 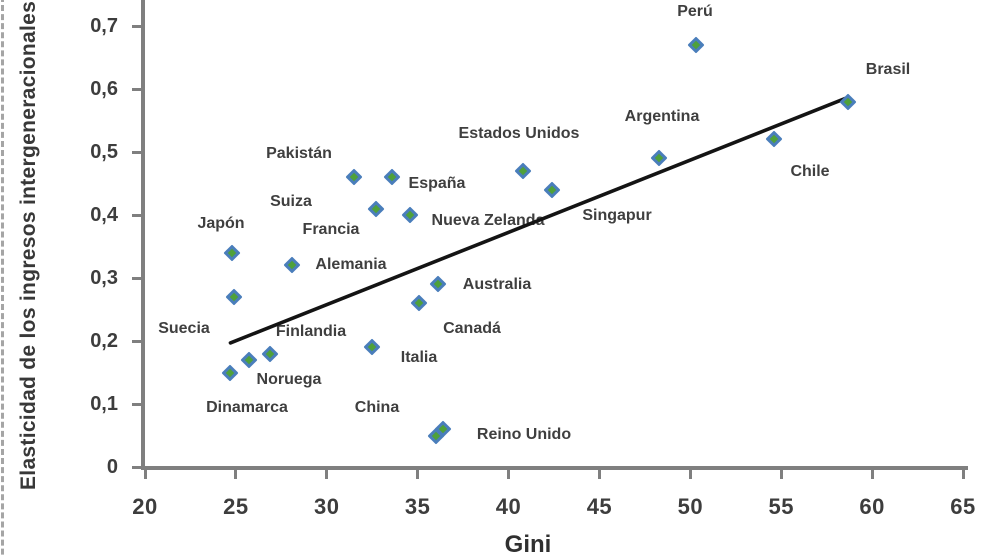 What do you see at coordinates (270, 354) in the screenshot?
I see `data-point-finlandia` at bounding box center [270, 354].